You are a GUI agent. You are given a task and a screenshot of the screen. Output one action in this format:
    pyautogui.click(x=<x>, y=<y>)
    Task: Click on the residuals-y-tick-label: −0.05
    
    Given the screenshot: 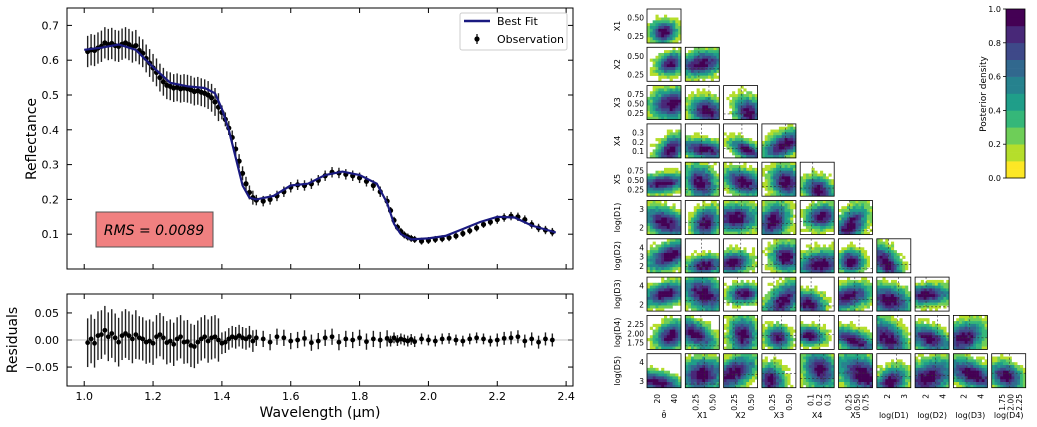 What is the action you would take?
    pyautogui.click(x=42, y=367)
    